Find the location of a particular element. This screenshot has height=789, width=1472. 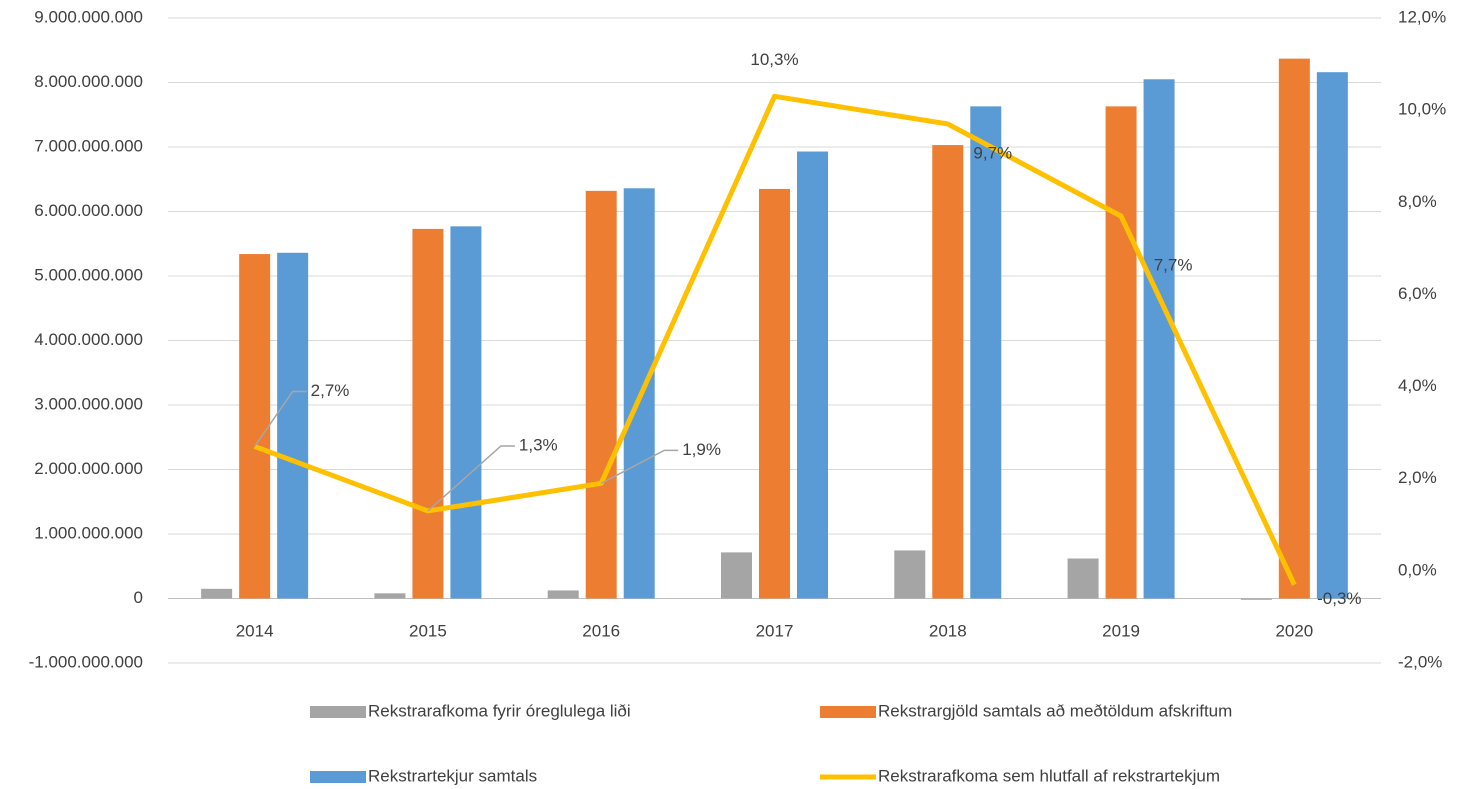

x-tick-label: 2015 is located at coordinates (428, 630).